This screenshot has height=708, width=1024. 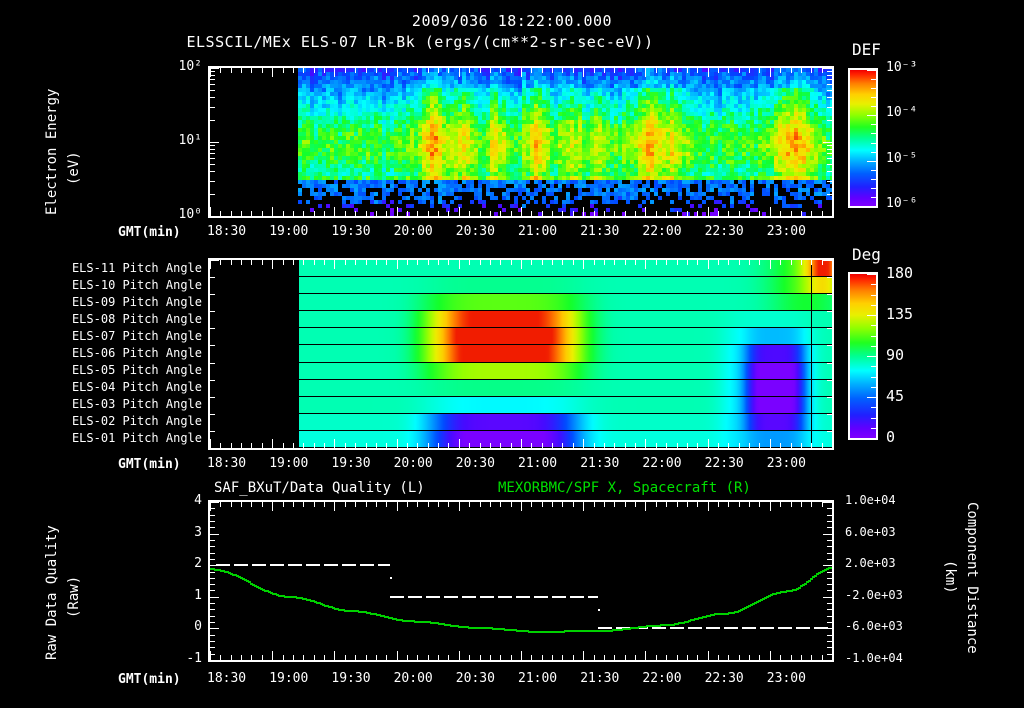 I want to click on x-tick-label: 22:00, so click(x=662, y=463).